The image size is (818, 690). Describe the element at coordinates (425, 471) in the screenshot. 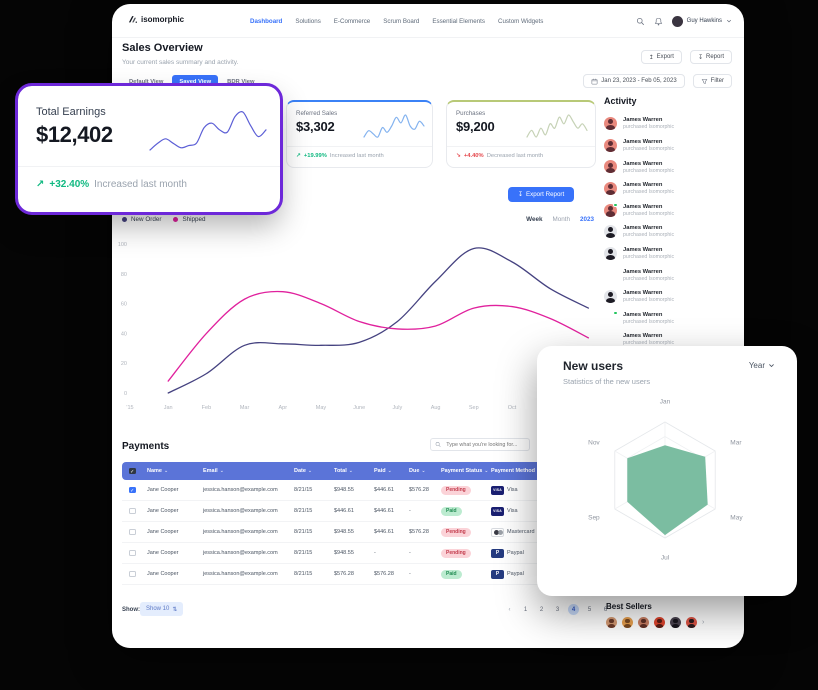

I see `column-header-due: Due ⌄` at that location.